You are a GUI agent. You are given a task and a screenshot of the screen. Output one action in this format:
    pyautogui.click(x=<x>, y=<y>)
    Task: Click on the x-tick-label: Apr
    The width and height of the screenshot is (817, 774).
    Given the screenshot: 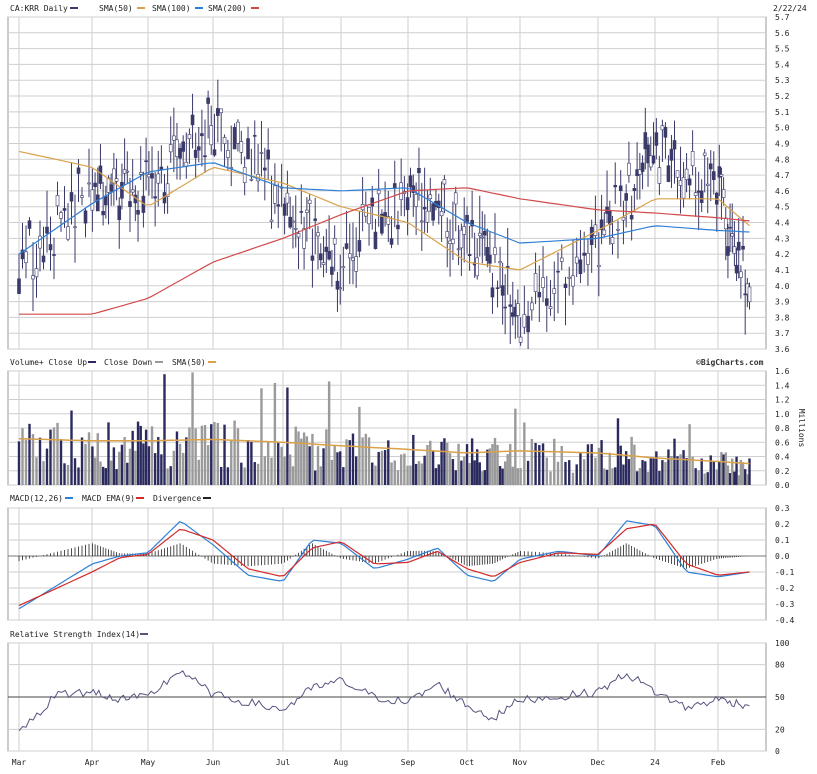 What is the action you would take?
    pyautogui.click(x=92, y=762)
    